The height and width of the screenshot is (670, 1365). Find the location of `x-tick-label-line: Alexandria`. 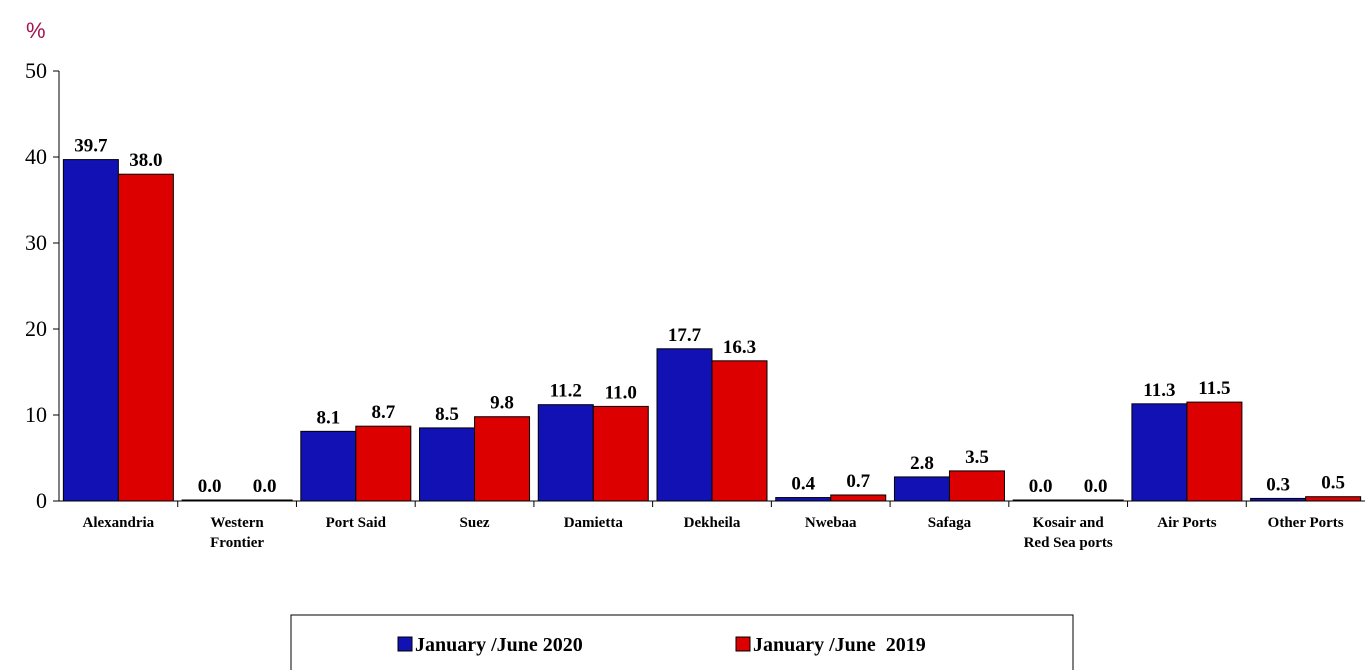

x-tick-label-line: Alexandria is located at coordinates (119, 523).